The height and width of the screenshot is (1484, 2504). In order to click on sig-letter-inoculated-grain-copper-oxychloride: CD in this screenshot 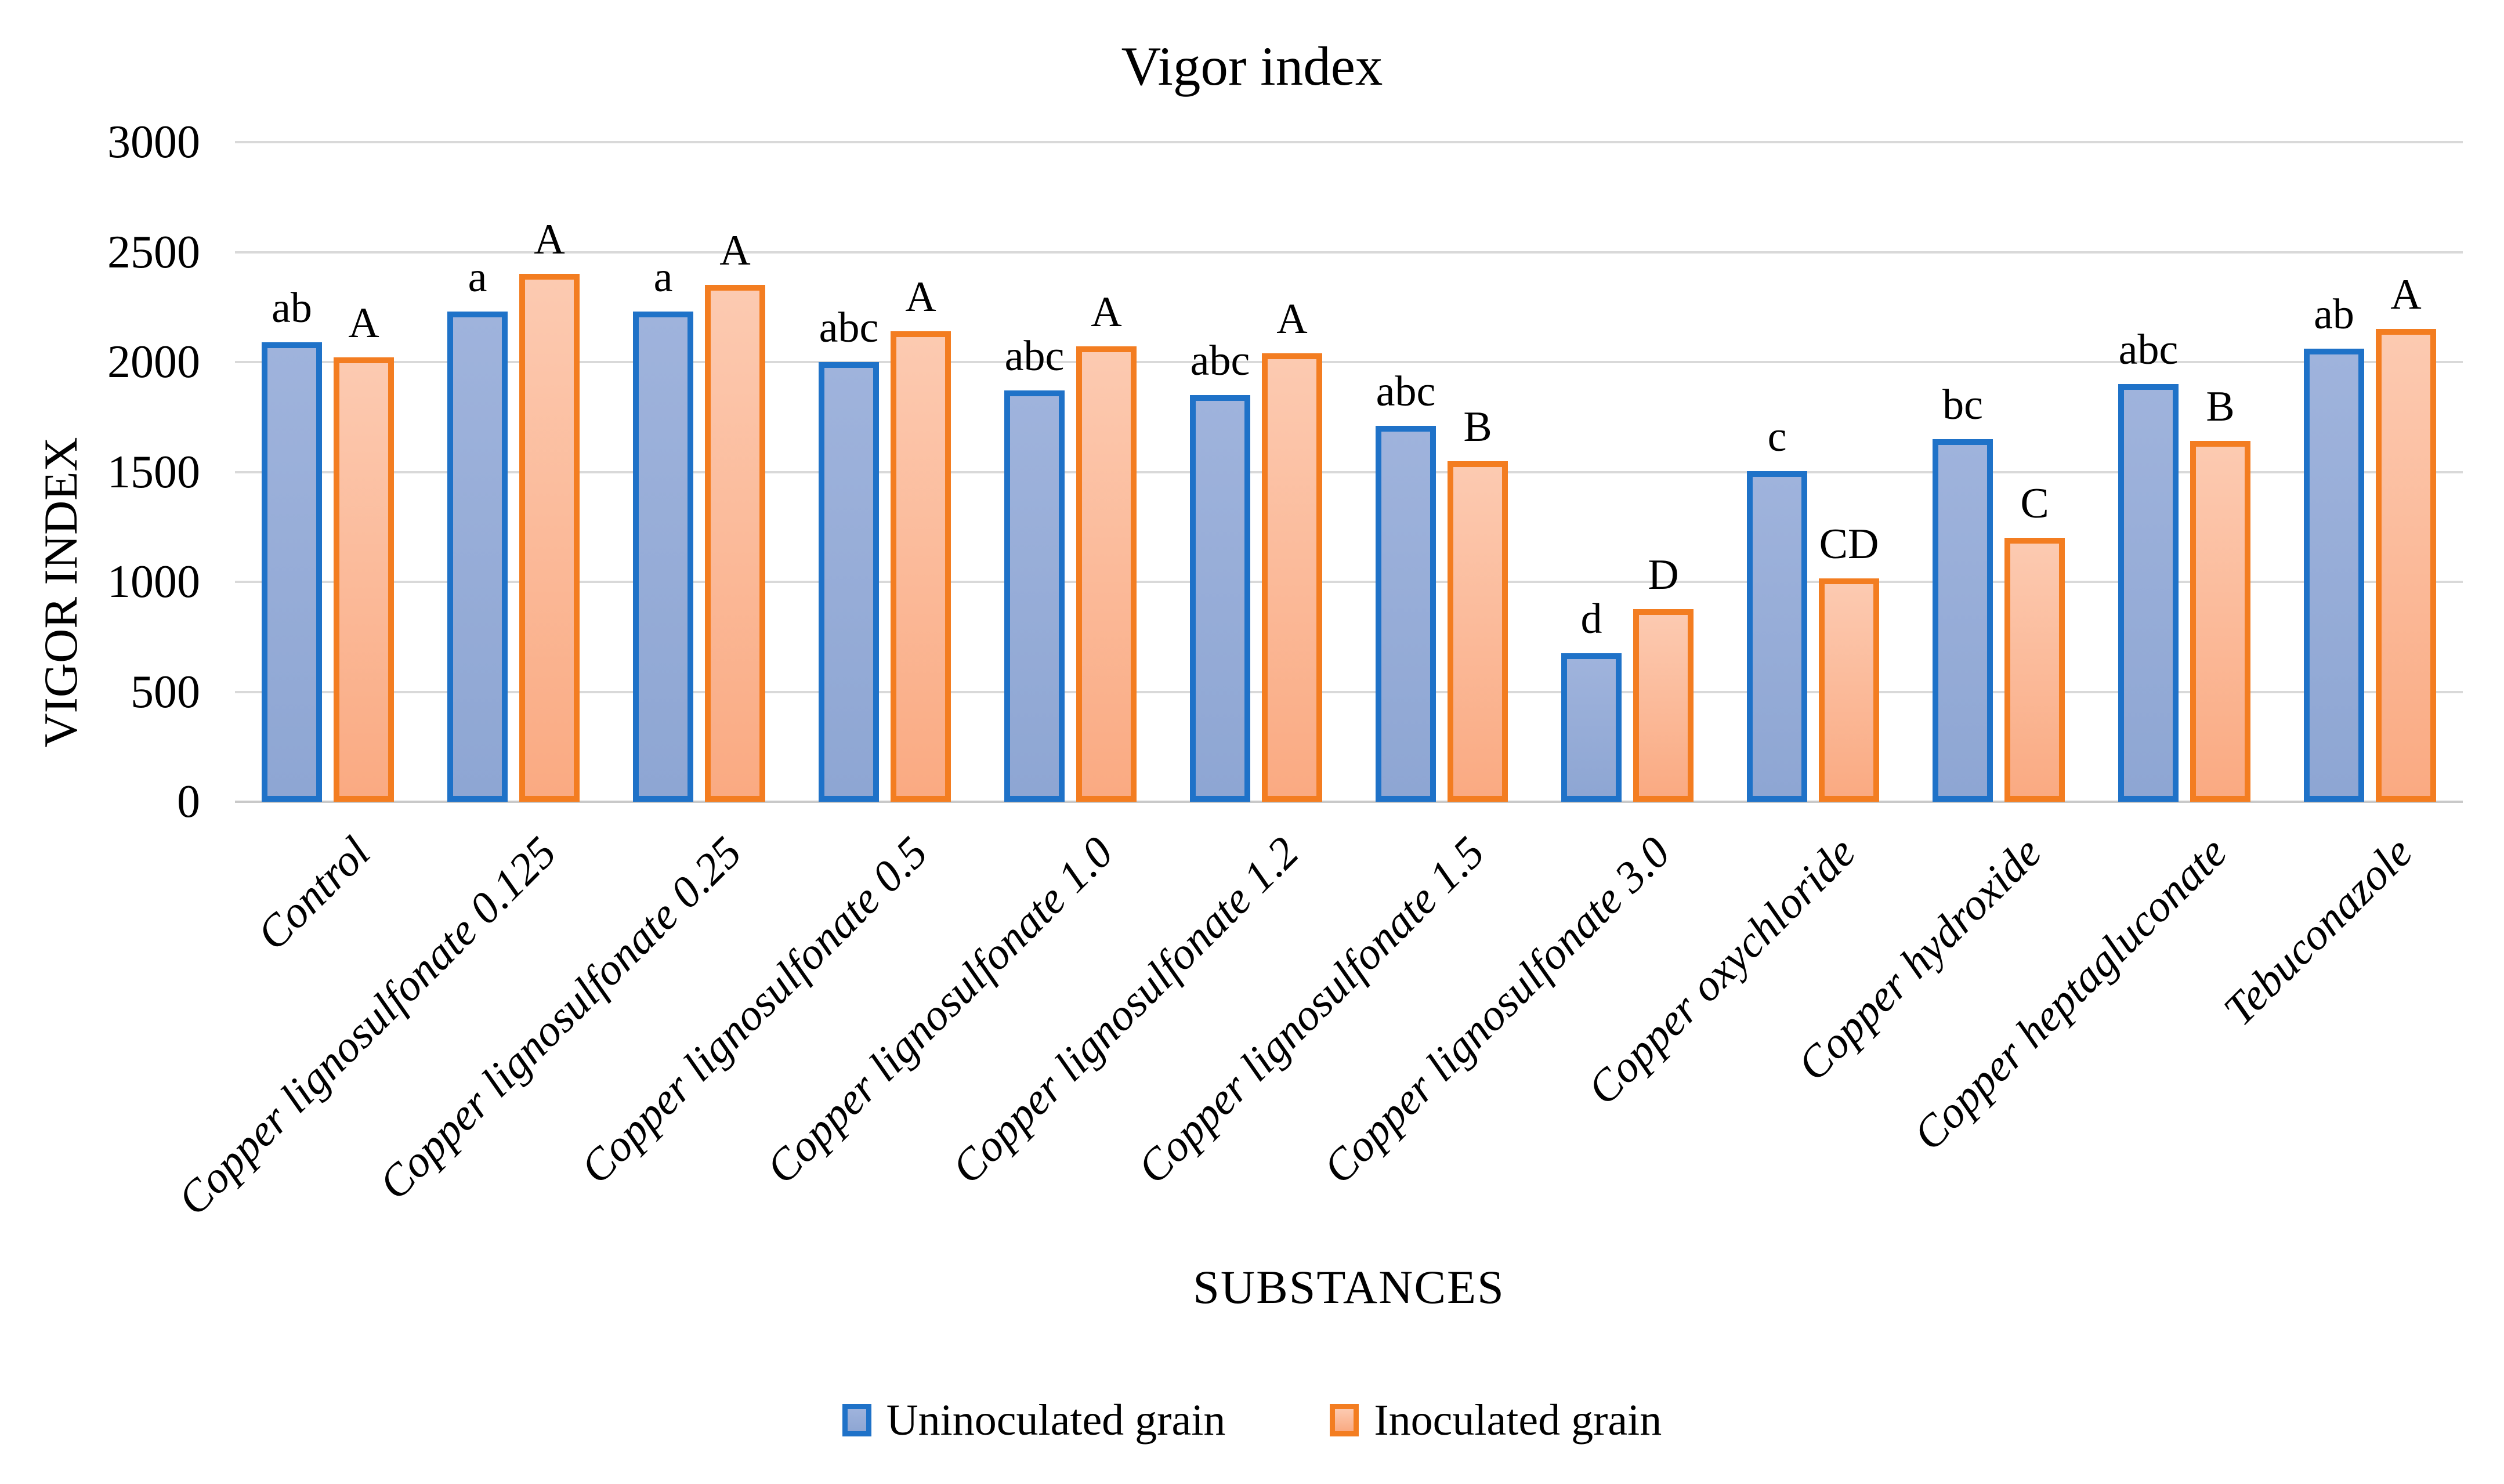, I will do `click(1849, 544)`.